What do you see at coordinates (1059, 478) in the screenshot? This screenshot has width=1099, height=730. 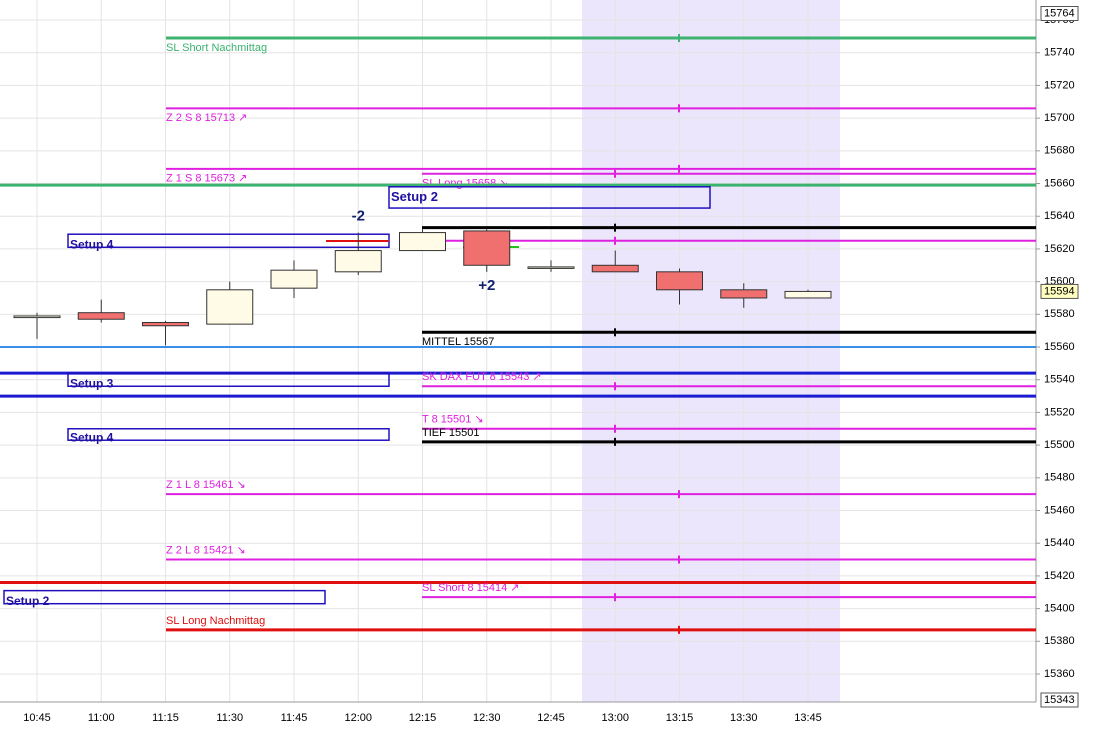 I see `y-tick-label: 15480` at bounding box center [1059, 478].